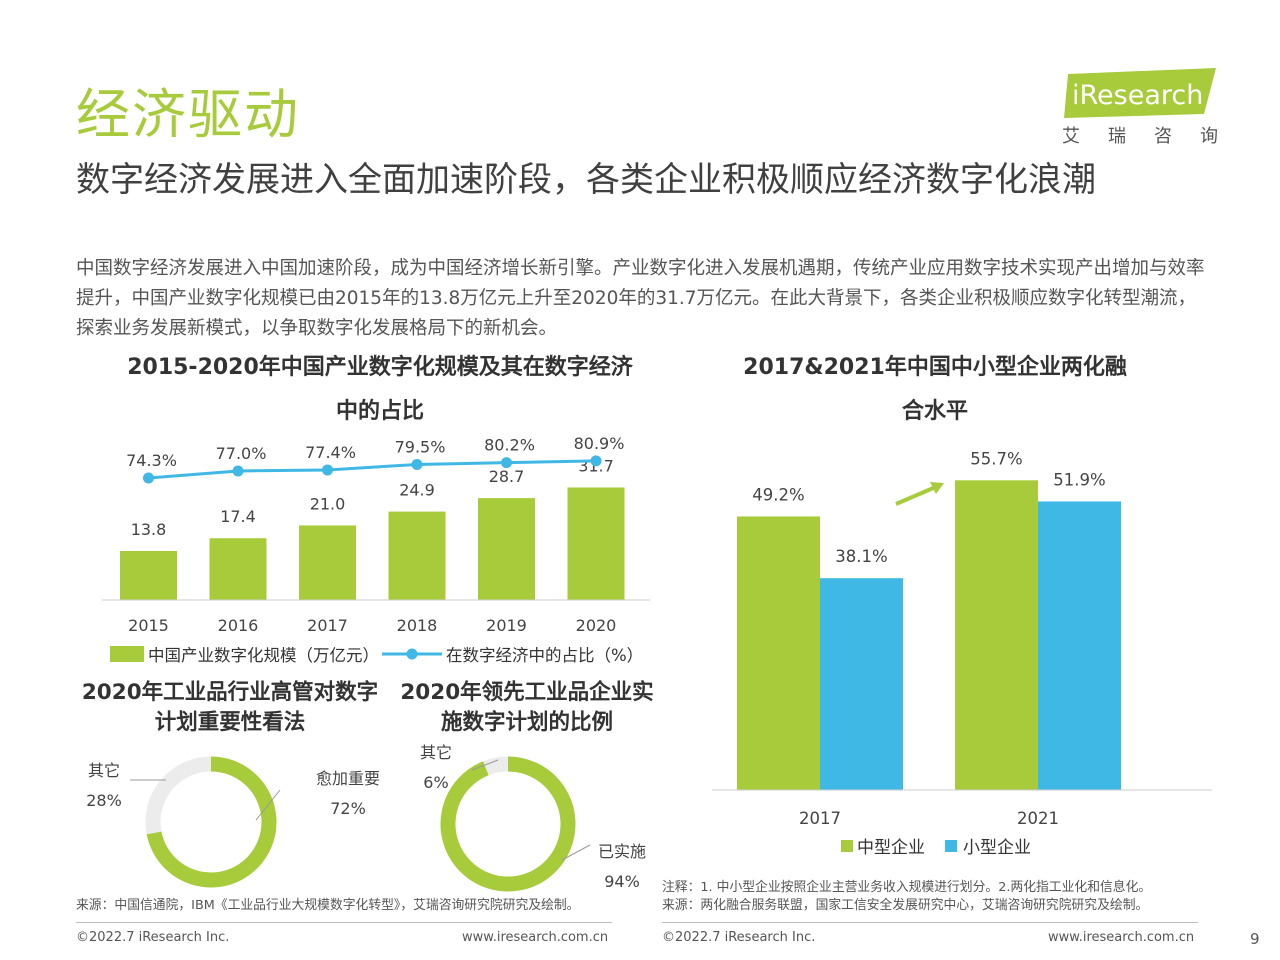 This screenshot has width=1280, height=960. Describe the element at coordinates (188, 114) in the screenshot. I see `section-title: 经济驱动` at that location.